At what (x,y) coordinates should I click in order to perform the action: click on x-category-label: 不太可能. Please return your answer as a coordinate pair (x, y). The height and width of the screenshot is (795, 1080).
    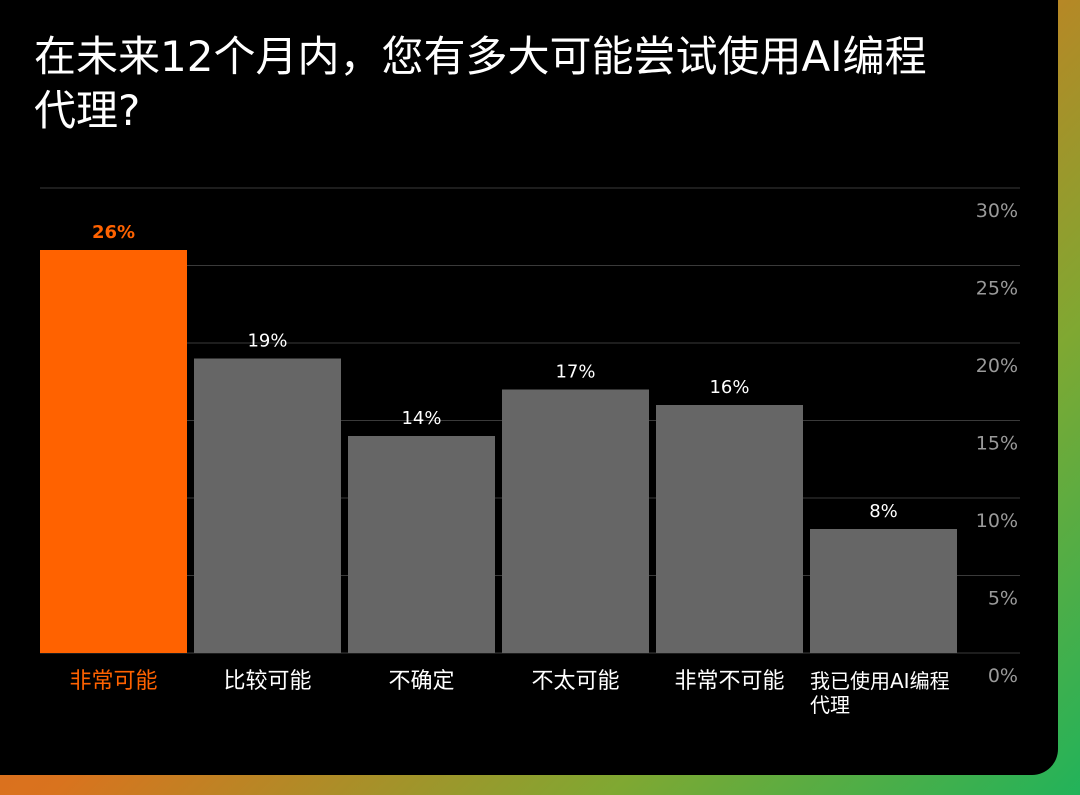
    Looking at the image, I should click on (575, 681).